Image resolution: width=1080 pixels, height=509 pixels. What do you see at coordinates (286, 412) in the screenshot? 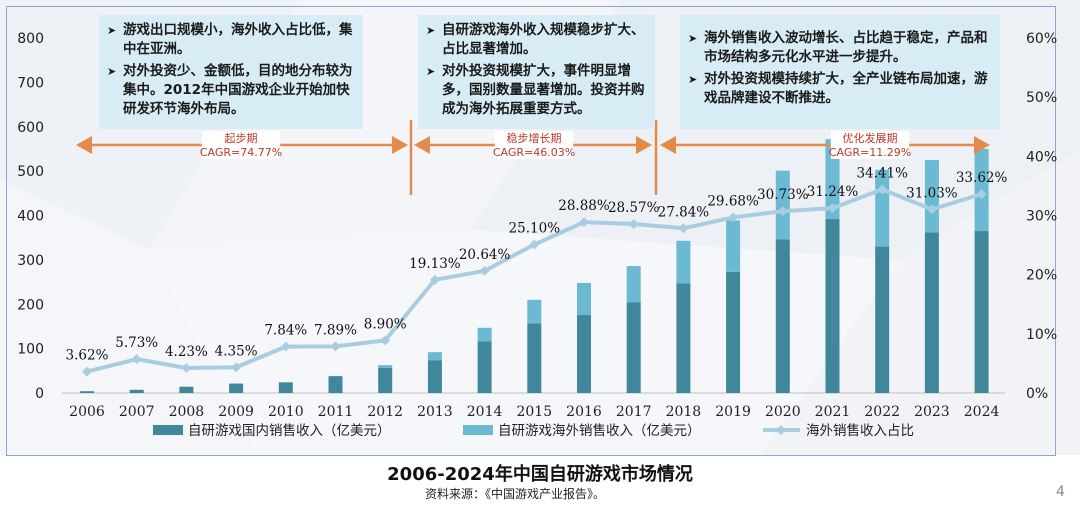
I see `x-tick-label: 2010` at bounding box center [286, 412].